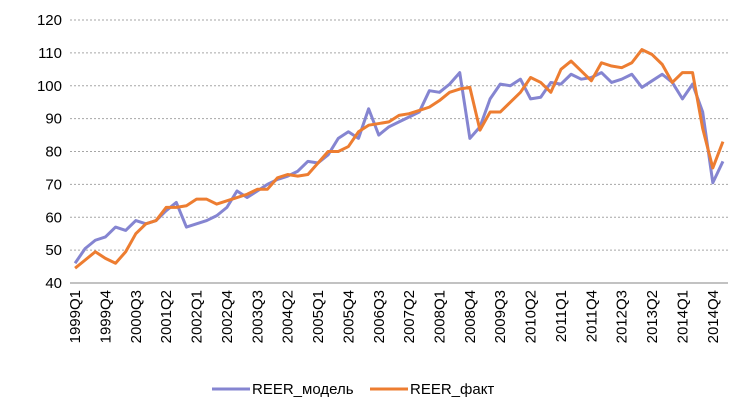 The width and height of the screenshot is (730, 406). What do you see at coordinates (561, 316) in the screenshot?
I see `x-tick-label: 2011Q1` at bounding box center [561, 316].